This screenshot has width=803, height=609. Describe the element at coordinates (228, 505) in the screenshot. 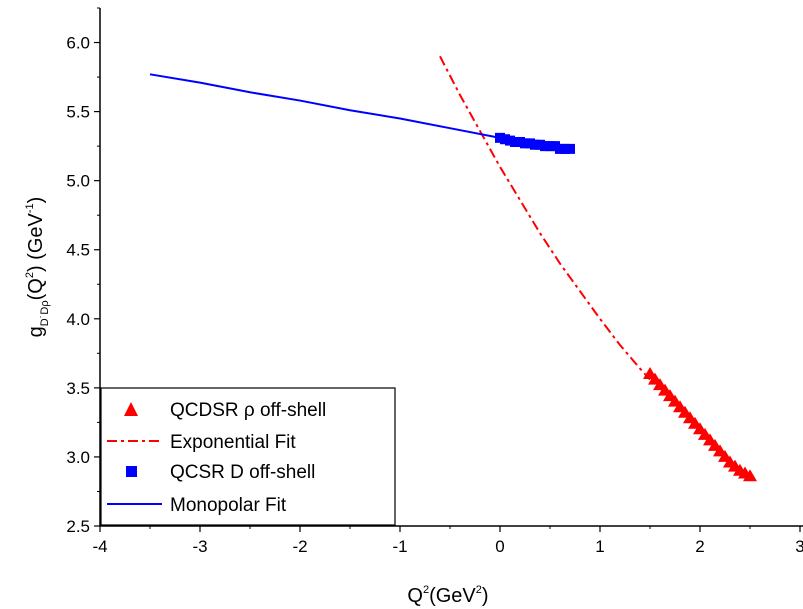

I see `legend-label-monopolar-fit: Monopolar Fit` at that location.